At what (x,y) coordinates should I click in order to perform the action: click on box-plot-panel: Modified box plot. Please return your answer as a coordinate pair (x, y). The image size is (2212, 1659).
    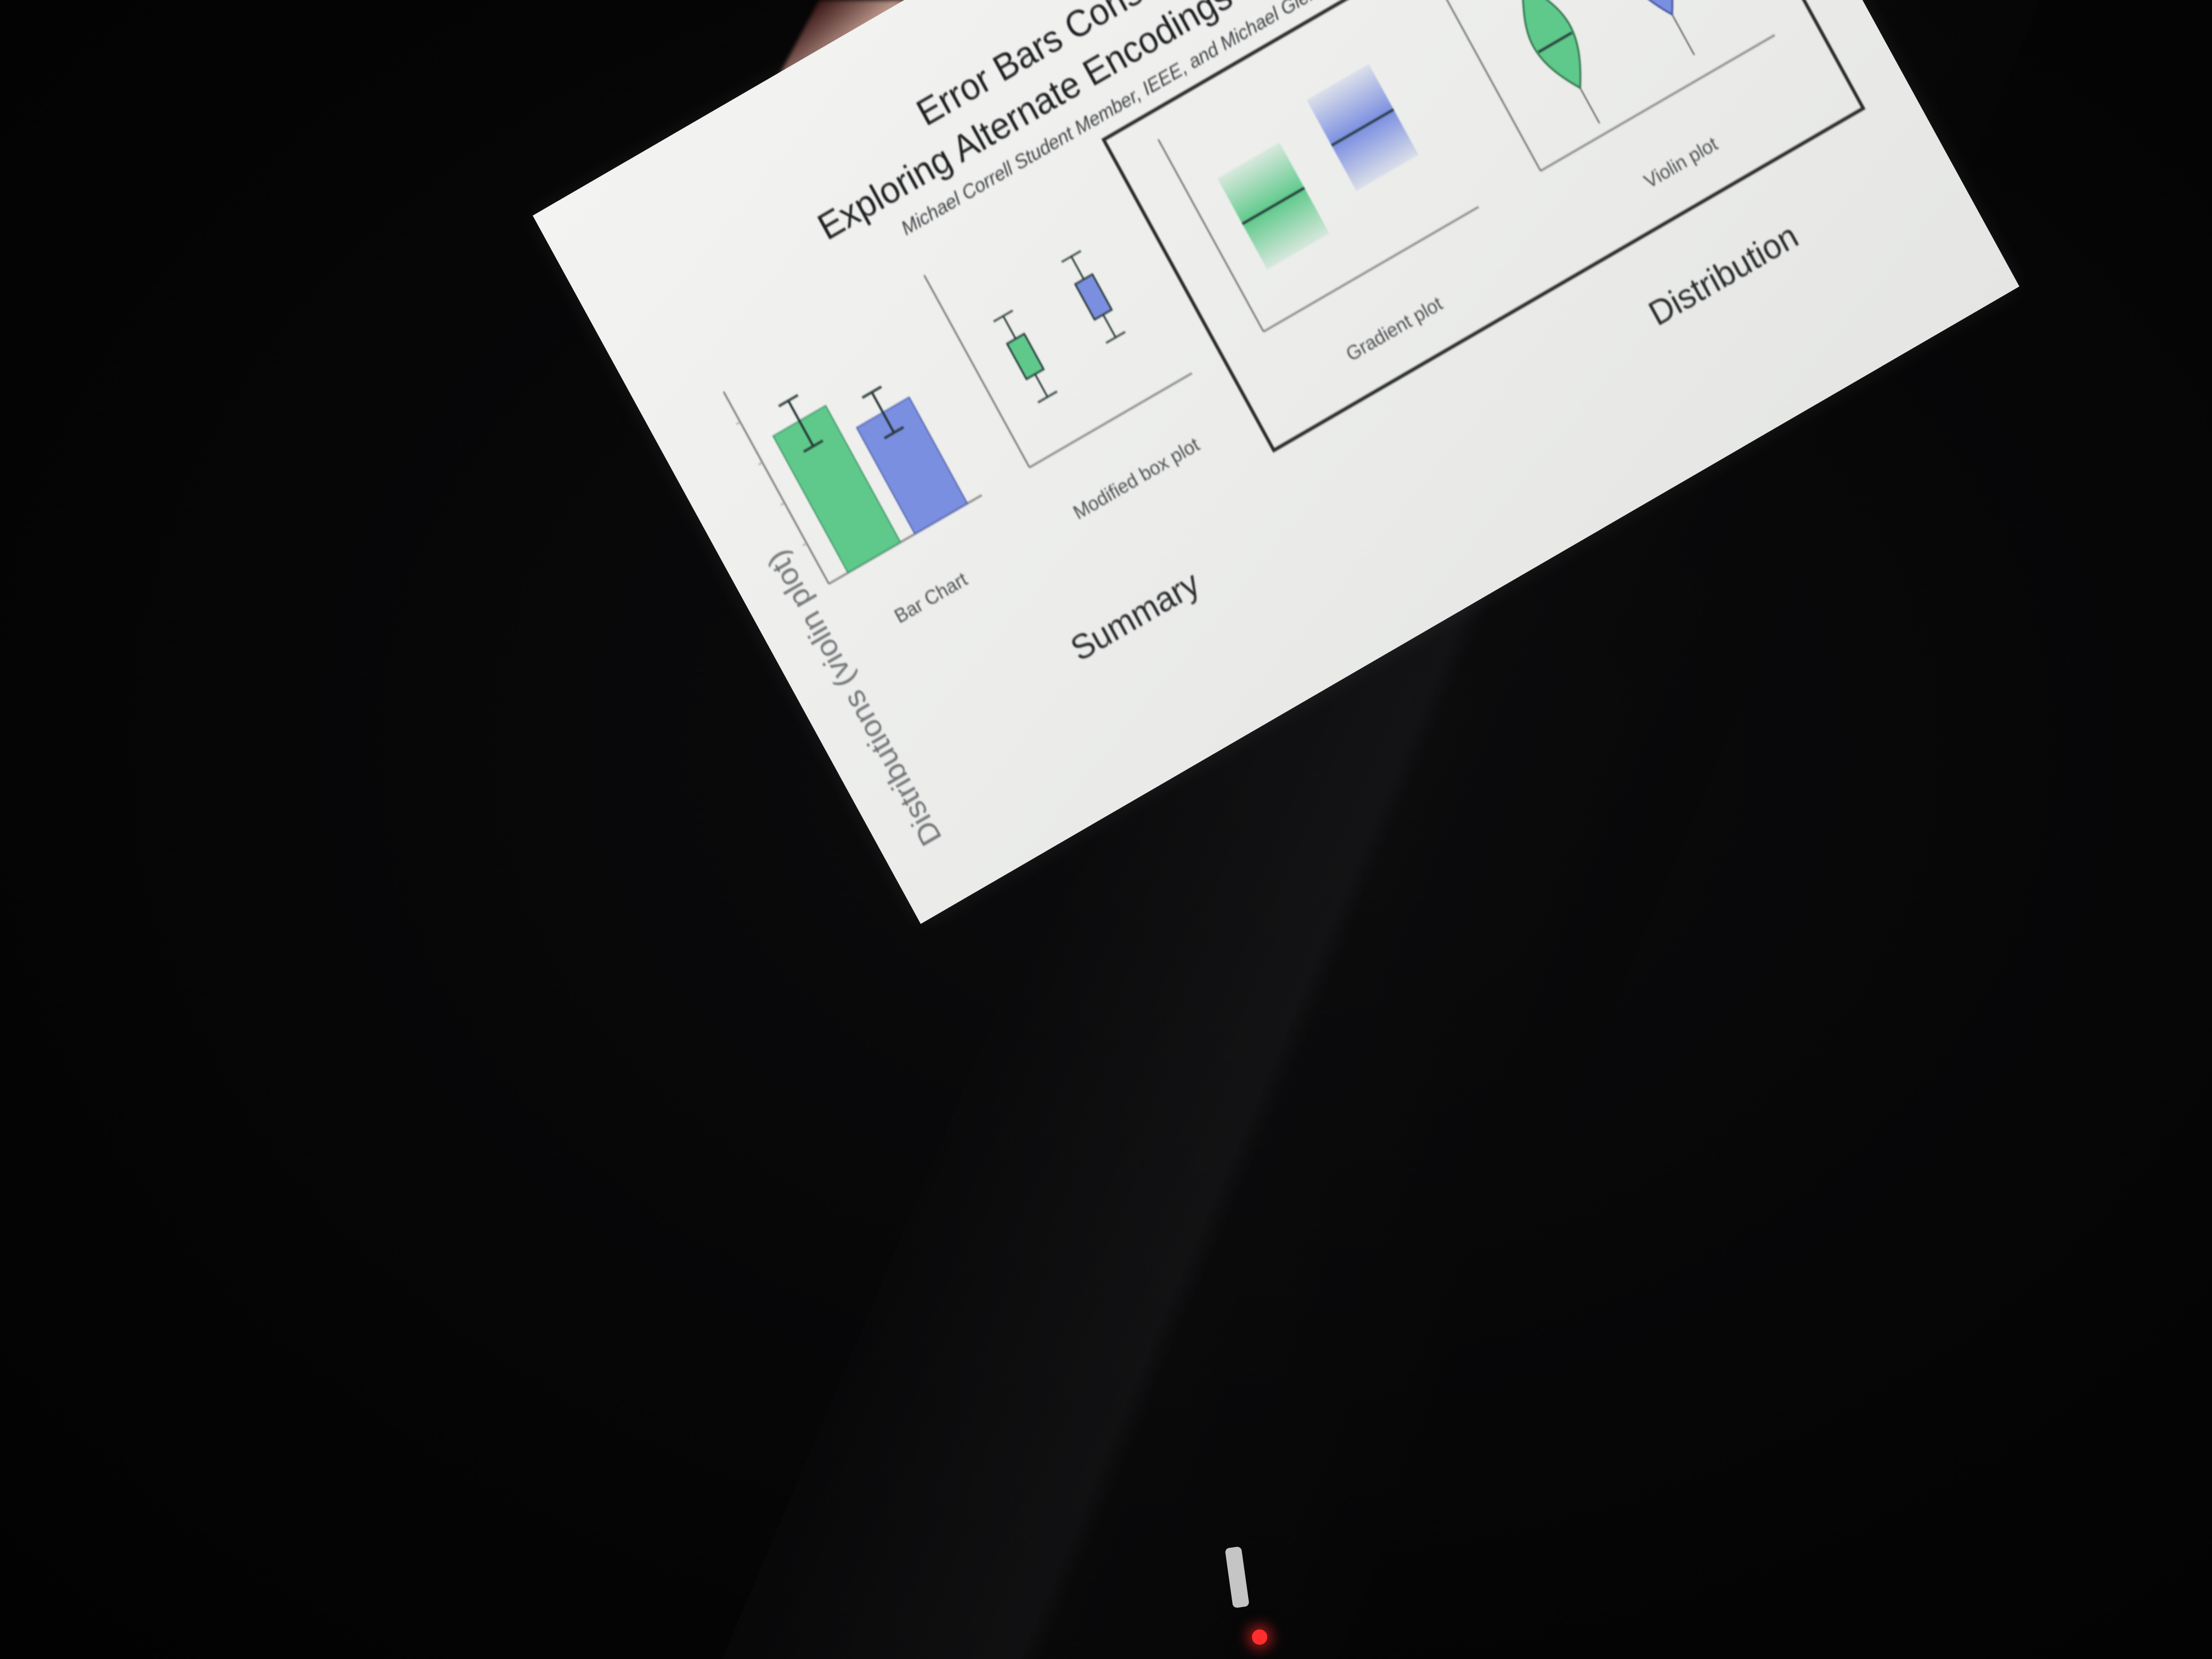
    Looking at the image, I should click on (1067, 352).